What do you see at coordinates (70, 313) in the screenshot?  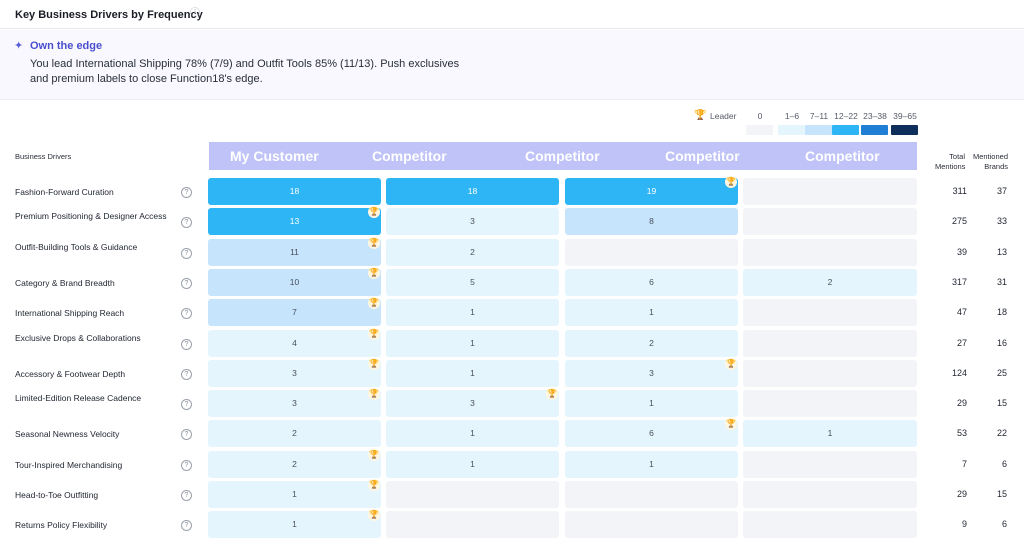 I see `row-label: International Shipping Reach` at bounding box center [70, 313].